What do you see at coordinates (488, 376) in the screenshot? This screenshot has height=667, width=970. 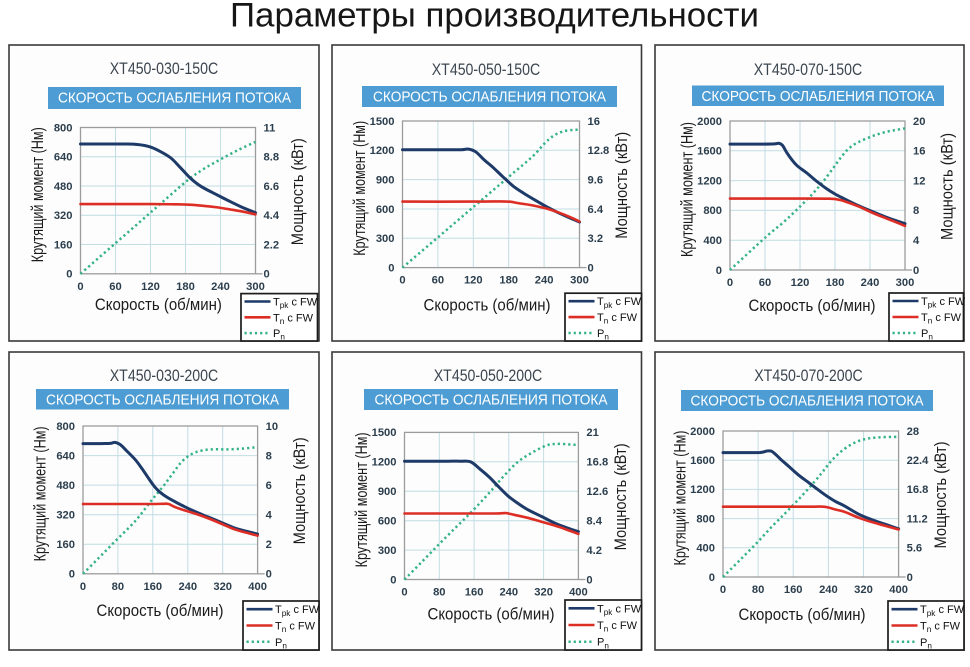 I see `svg-text: XT450-050-200C` at bounding box center [488, 376].